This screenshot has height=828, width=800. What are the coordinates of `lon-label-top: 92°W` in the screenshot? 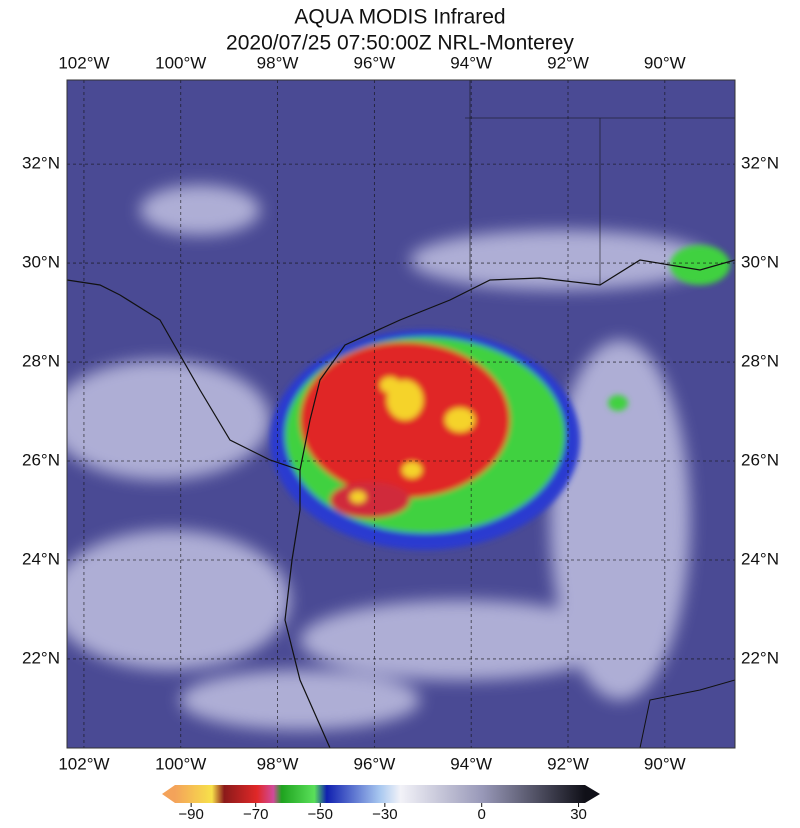 It's located at (568, 62).